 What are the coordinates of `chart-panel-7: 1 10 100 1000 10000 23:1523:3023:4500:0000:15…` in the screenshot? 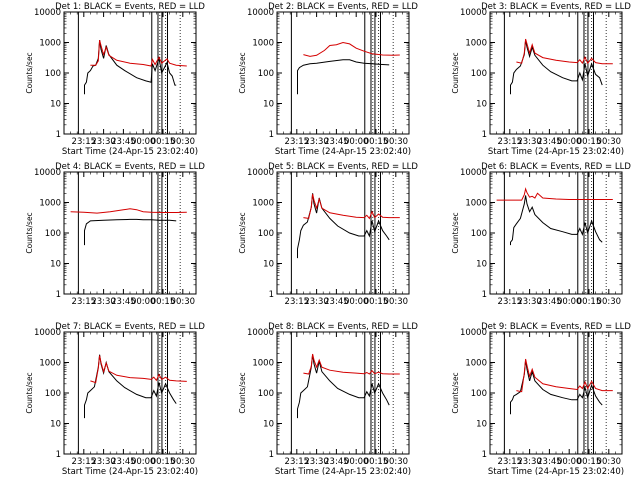 It's located at (115, 399).